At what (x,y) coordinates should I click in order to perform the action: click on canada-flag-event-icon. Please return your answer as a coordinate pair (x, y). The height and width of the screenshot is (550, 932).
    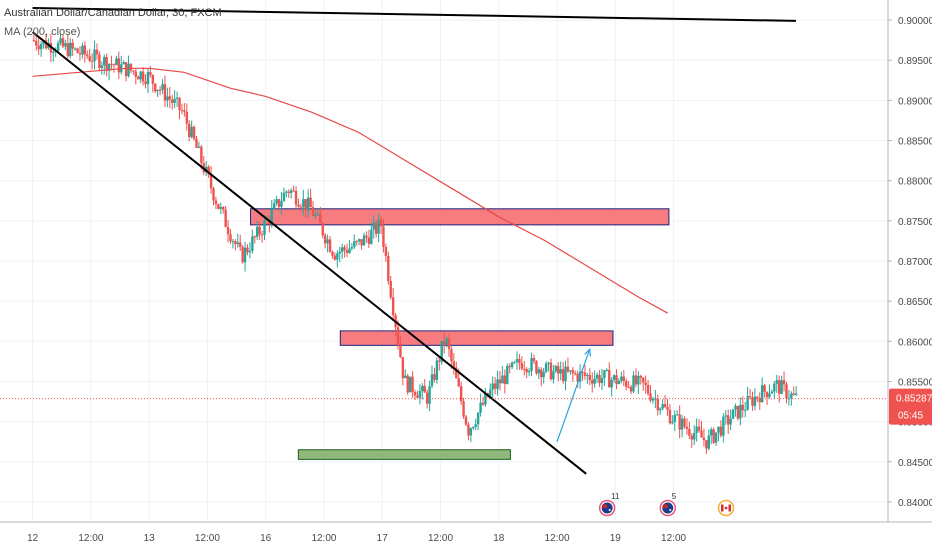
    Looking at the image, I should click on (726, 508).